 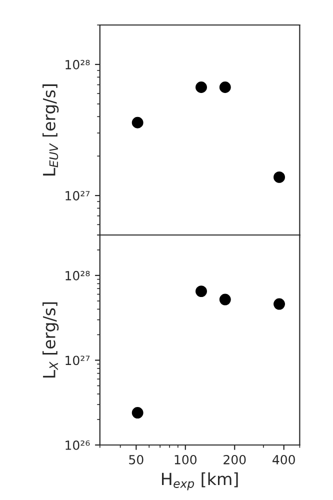 What do you see at coordinates (50, 340) in the screenshot?
I see `y-axis-title: L$_{X}$ [erg/s]` at bounding box center [50, 340].